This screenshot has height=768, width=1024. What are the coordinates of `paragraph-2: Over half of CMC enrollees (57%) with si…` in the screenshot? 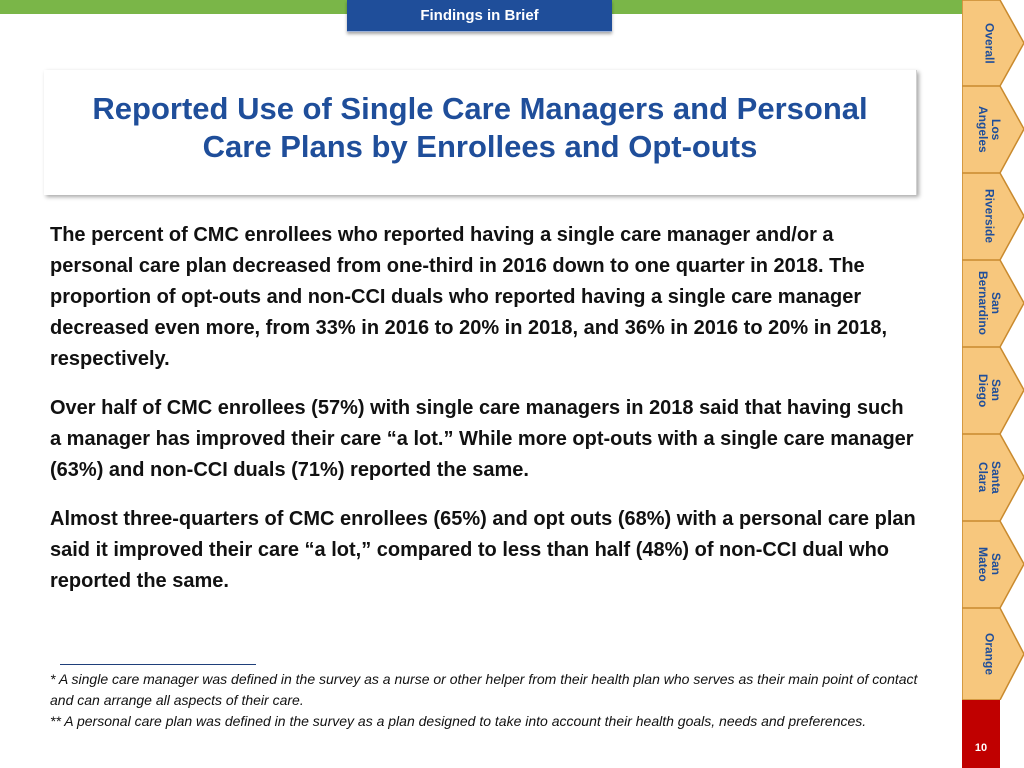 It's located at (482, 439).